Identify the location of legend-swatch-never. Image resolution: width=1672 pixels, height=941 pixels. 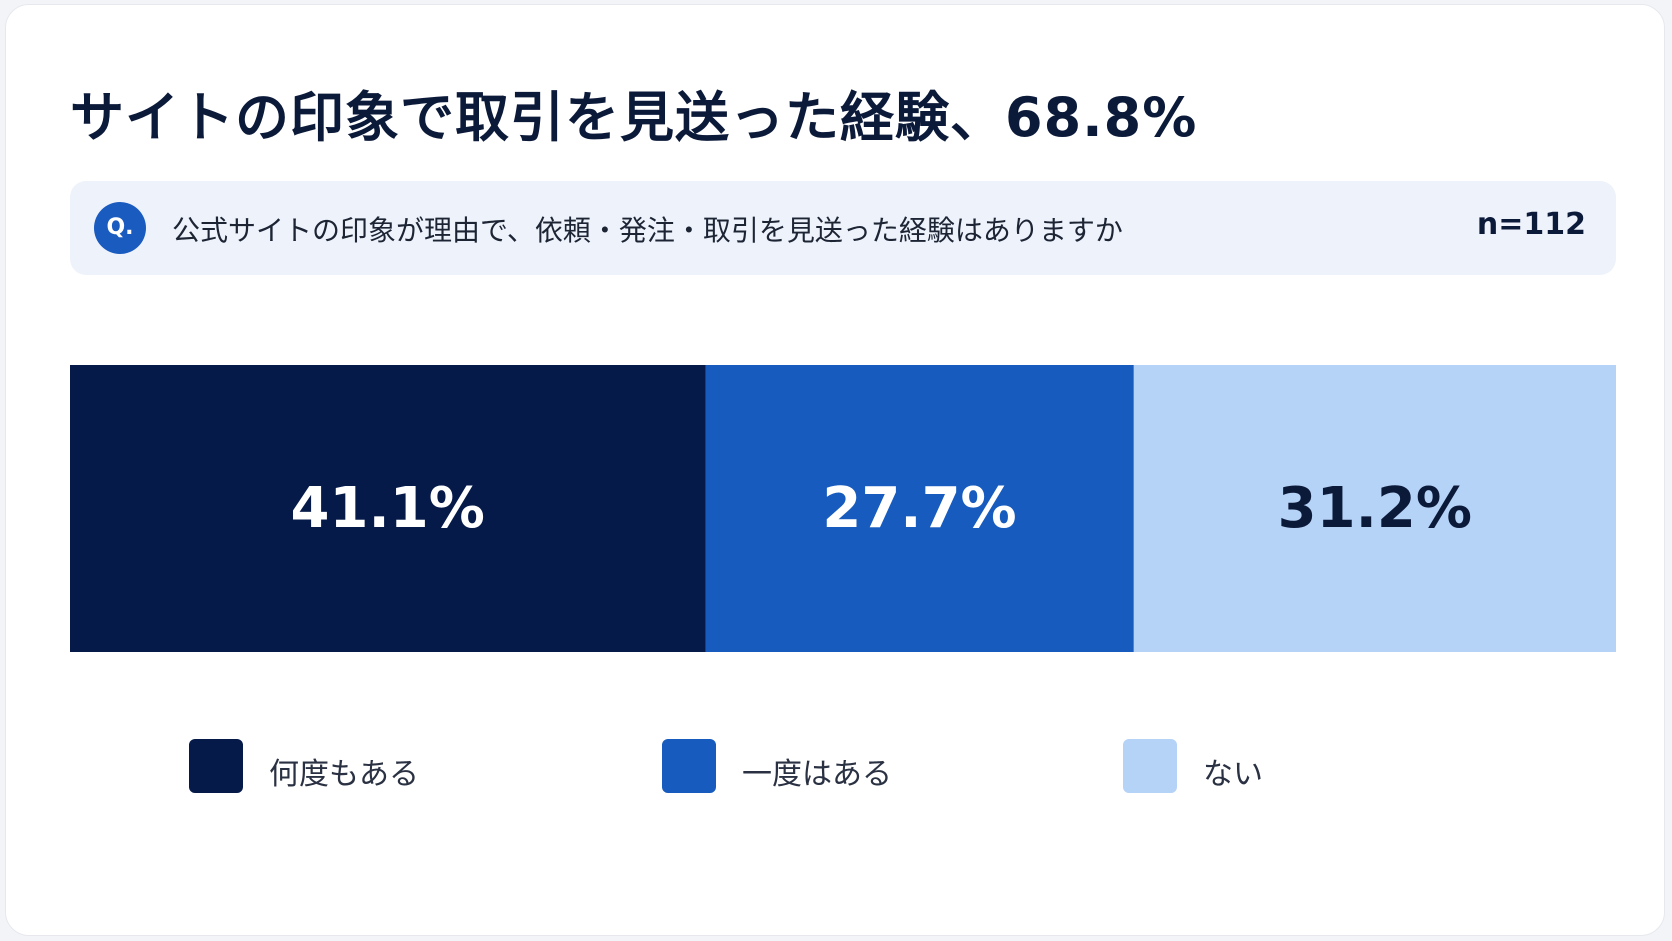
(1150, 766).